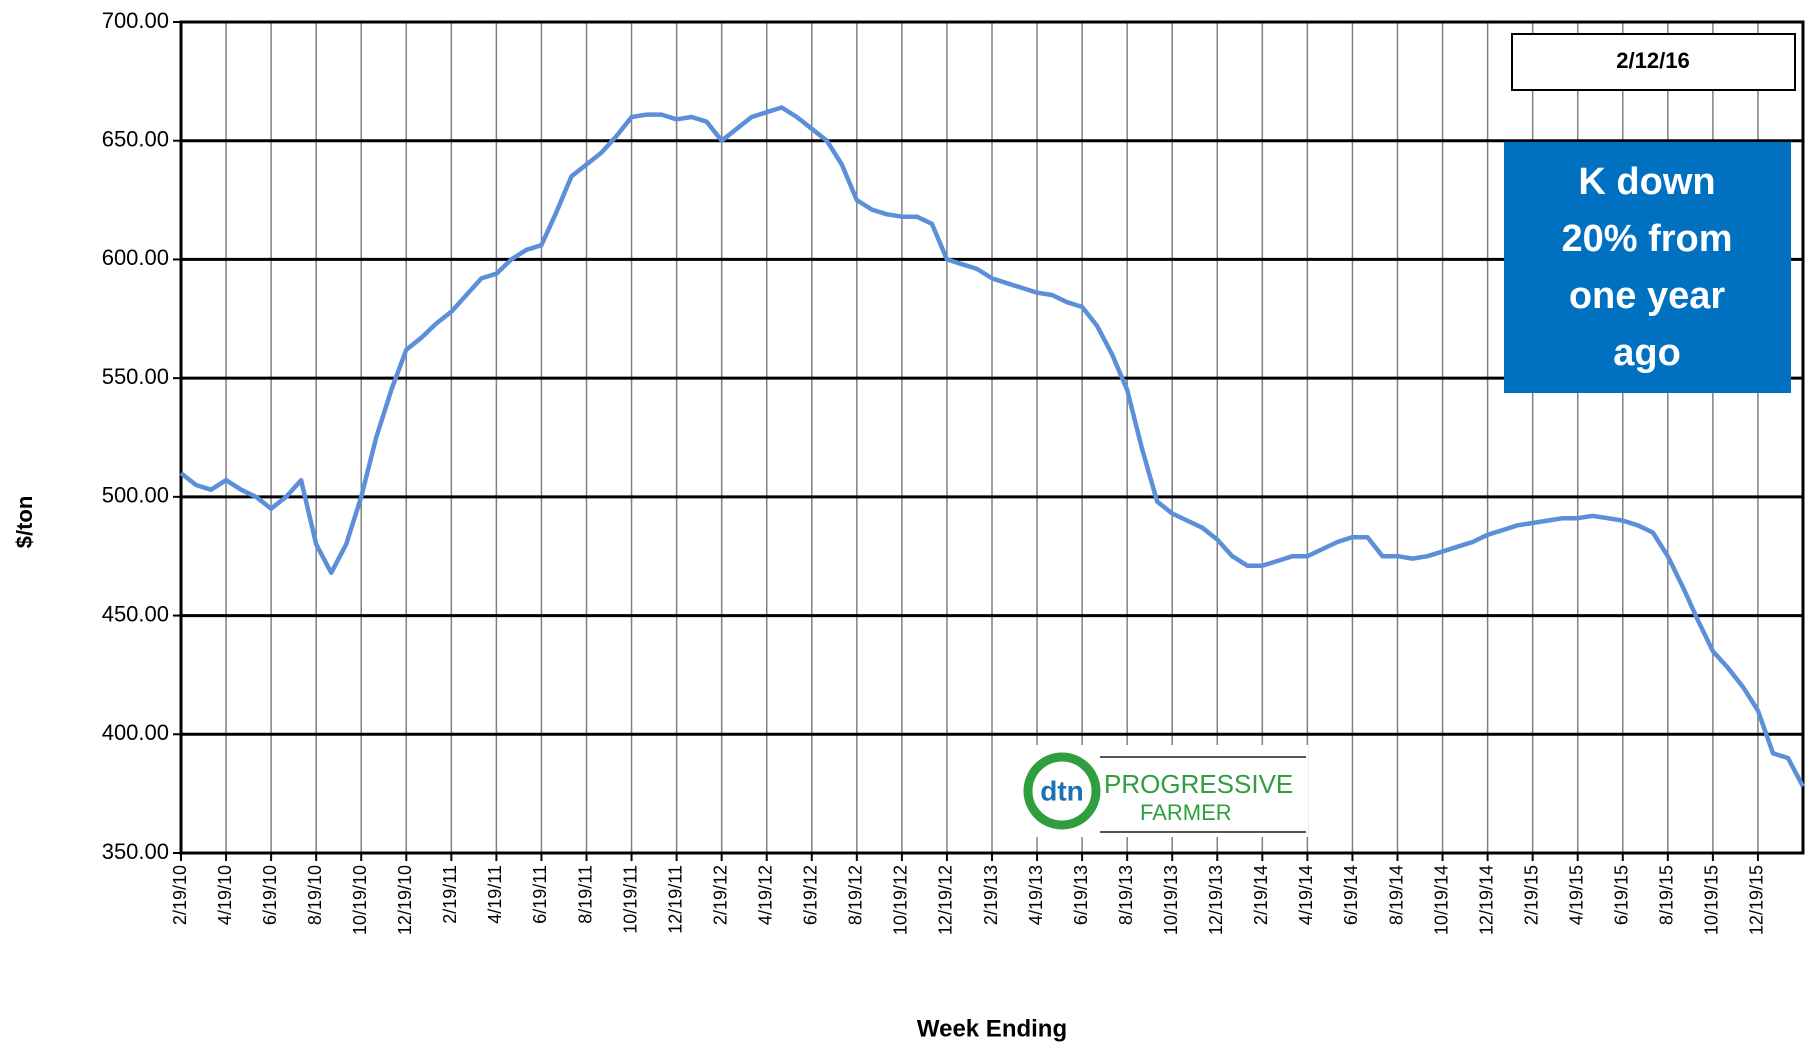 The image size is (1810, 1048). Describe the element at coordinates (1647, 353) in the screenshot. I see `annotation-line: ago` at that location.